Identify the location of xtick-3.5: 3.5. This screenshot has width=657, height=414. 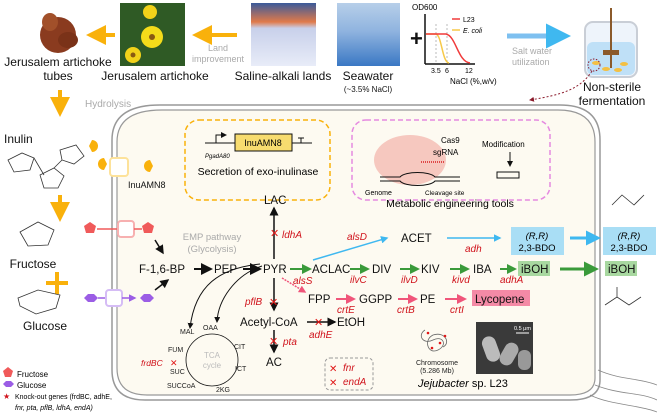
(436, 71).